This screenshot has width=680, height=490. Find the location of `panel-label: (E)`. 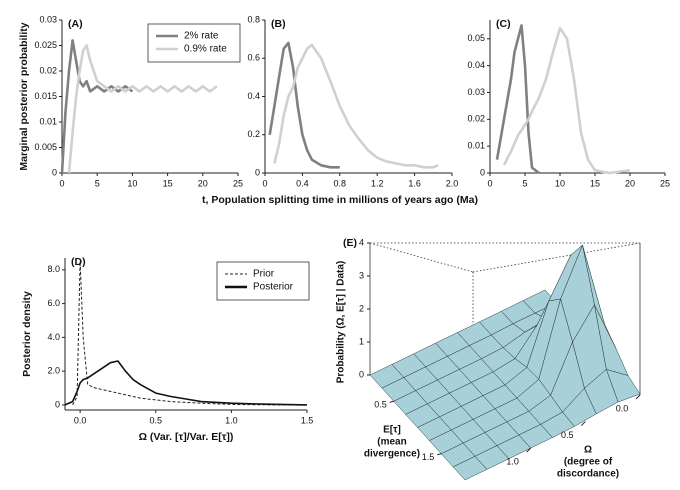

panel-label: (E) is located at coordinates (350, 243).